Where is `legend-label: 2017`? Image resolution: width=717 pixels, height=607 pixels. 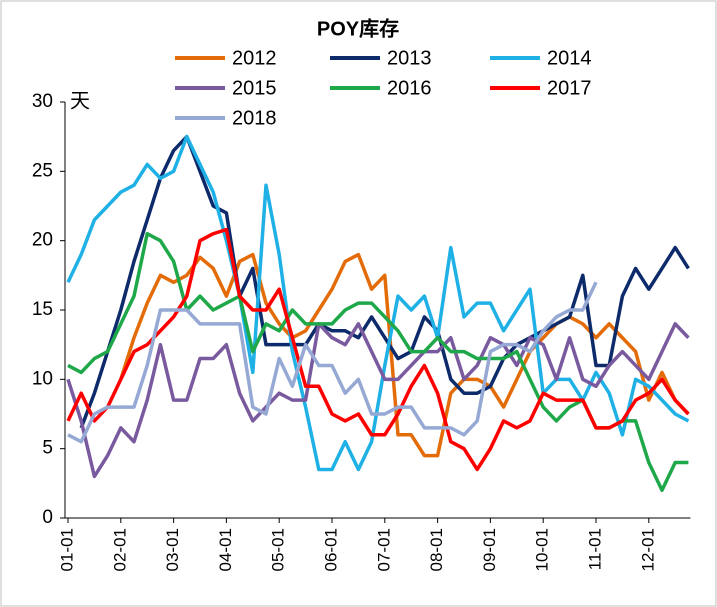 legend-label: 2017 is located at coordinates (569, 88).